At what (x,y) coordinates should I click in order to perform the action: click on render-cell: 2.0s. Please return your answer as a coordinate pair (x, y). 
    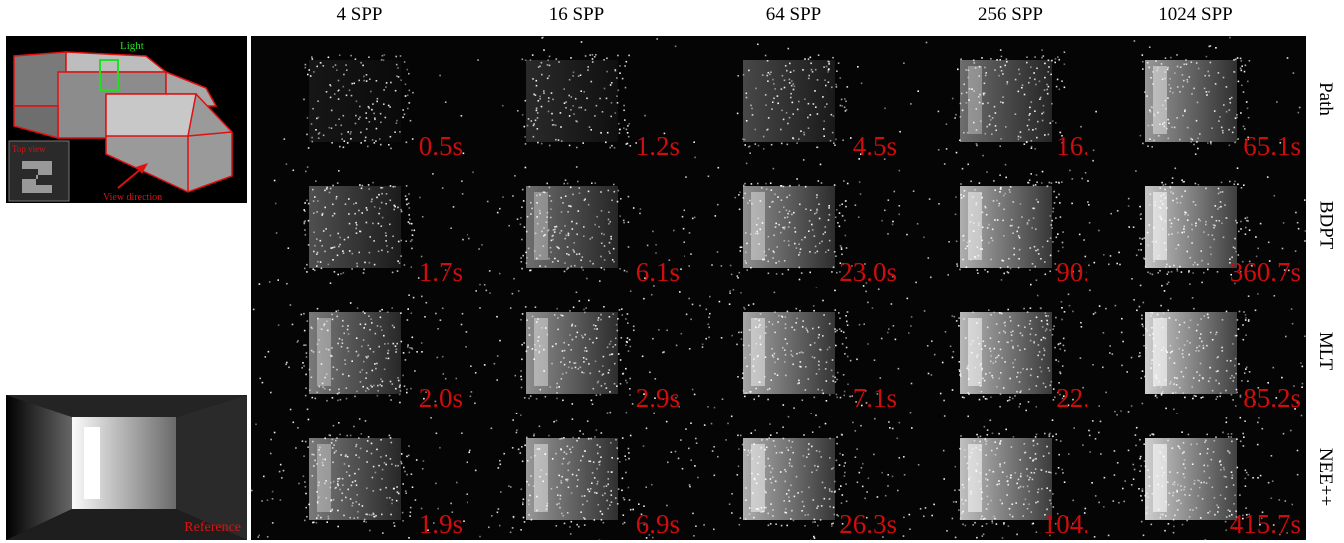
    Looking at the image, I should click on (359, 351).